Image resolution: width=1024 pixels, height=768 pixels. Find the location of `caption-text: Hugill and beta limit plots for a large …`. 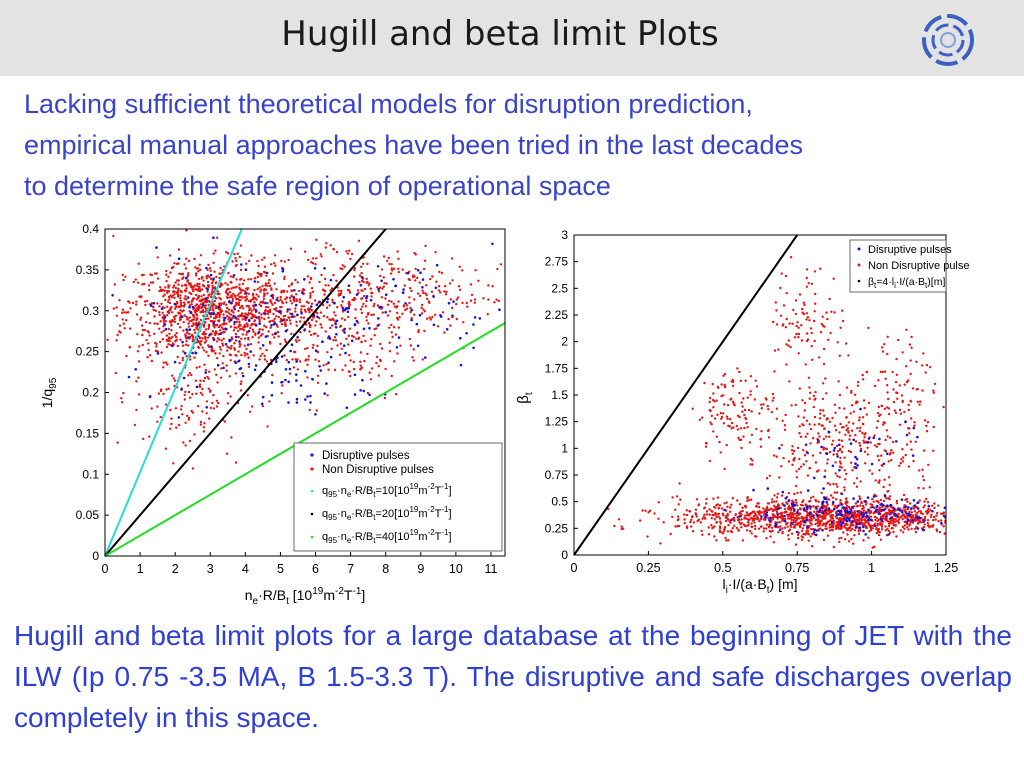

caption-text: Hugill and beta limit plots for a large … is located at coordinates (513, 676).